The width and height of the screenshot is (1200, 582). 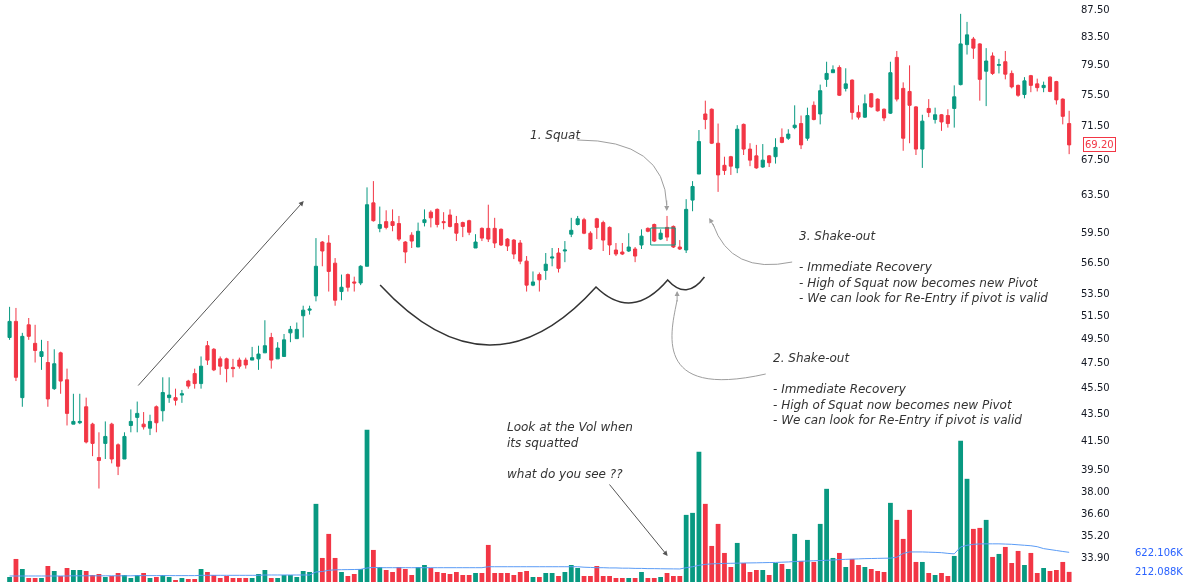 I want to click on y-tick-label: 36.60, so click(x=1095, y=513).